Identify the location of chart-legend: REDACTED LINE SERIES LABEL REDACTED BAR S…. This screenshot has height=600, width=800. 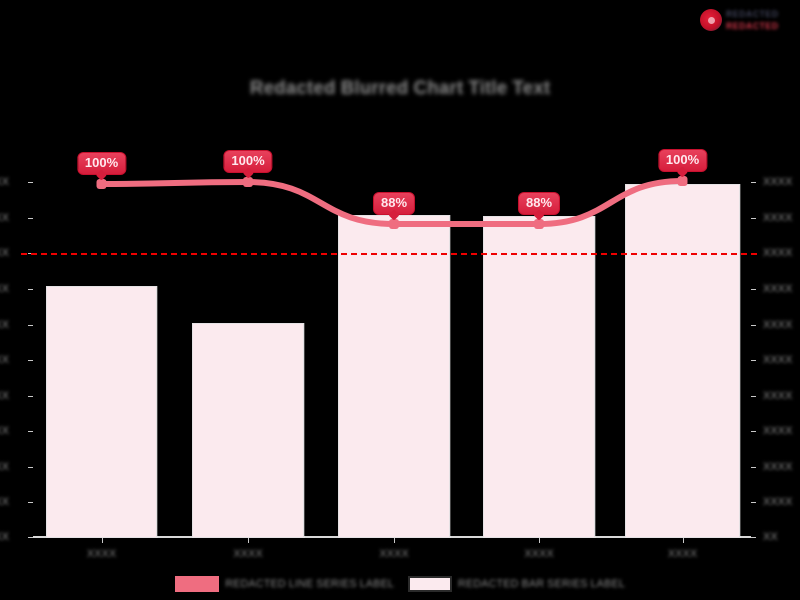
(400, 584).